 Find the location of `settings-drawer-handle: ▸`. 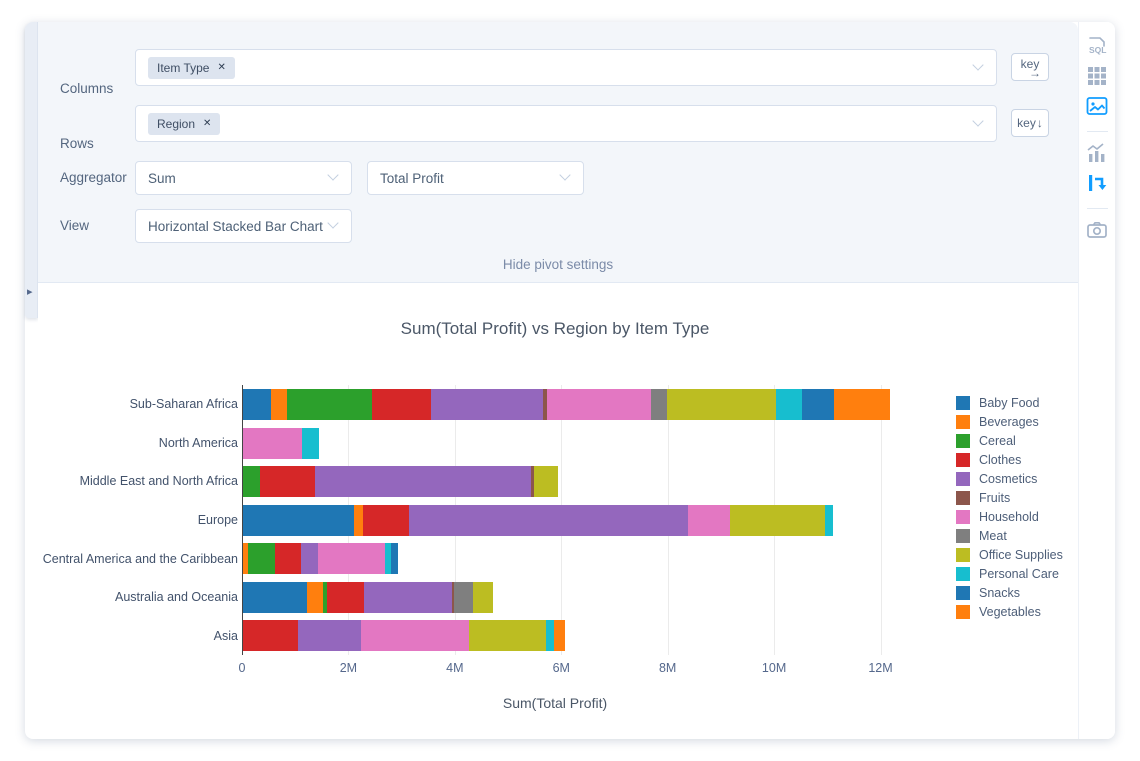

settings-drawer-handle: ▸ is located at coordinates (31, 170).